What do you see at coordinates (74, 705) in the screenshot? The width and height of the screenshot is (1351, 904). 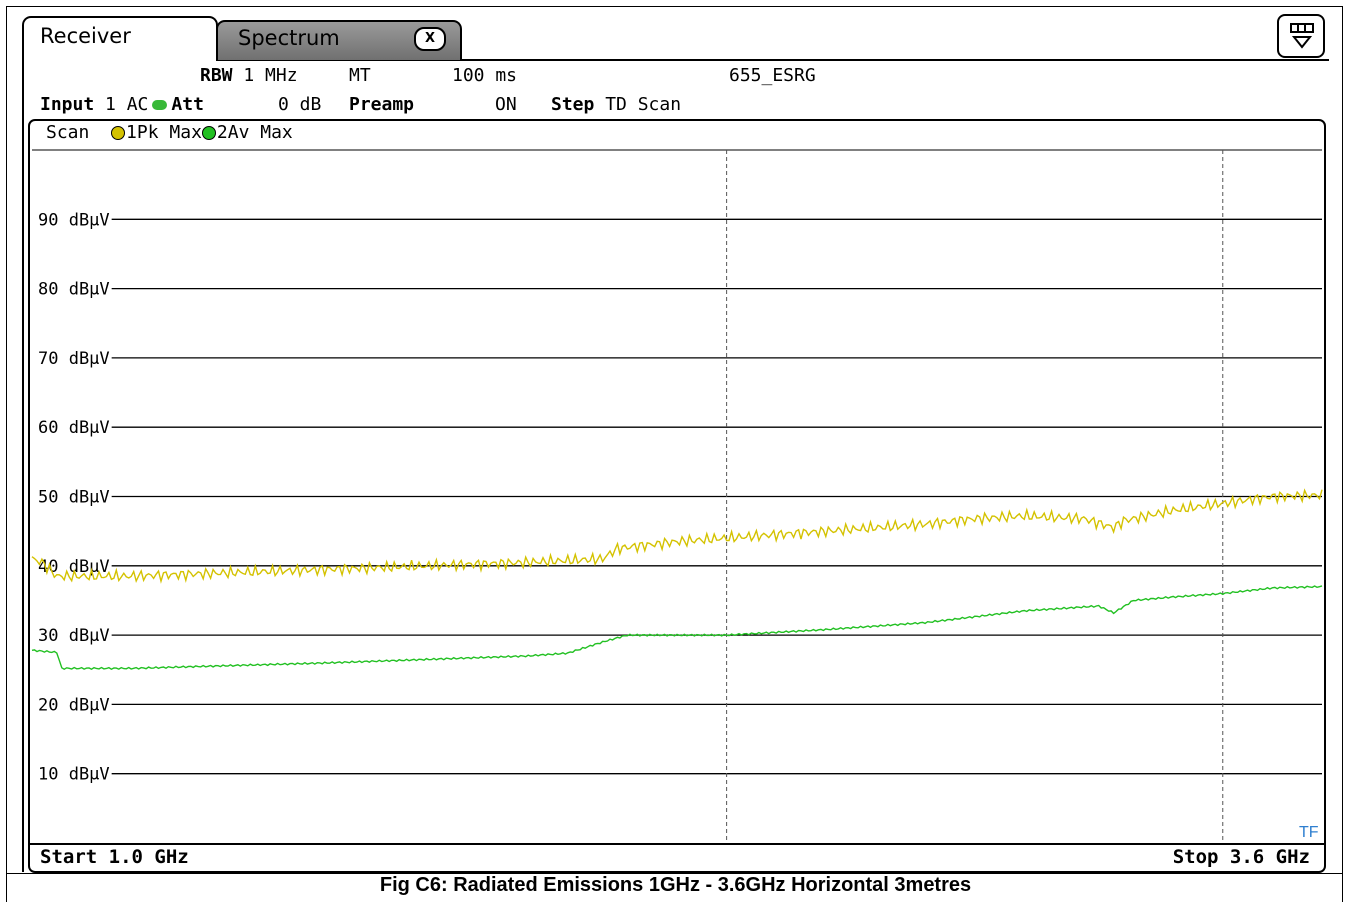 I see `y-tick-label: 20 dBµV` at bounding box center [74, 705].